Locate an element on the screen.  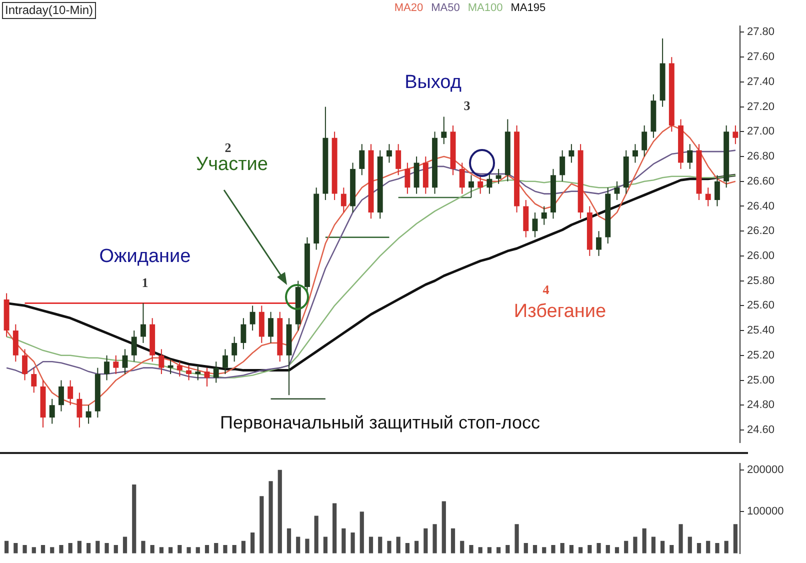
annotation: Избегание is located at coordinates (560, 312).